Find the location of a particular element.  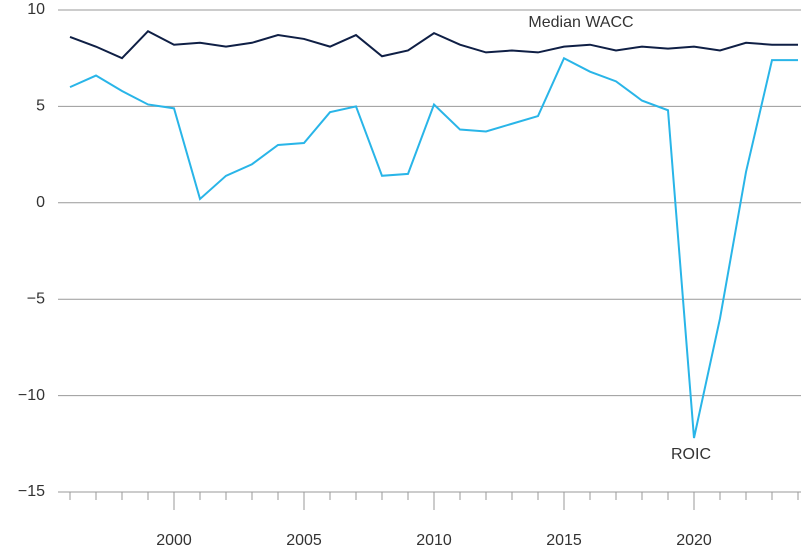

series-label: ROIC is located at coordinates (691, 454).